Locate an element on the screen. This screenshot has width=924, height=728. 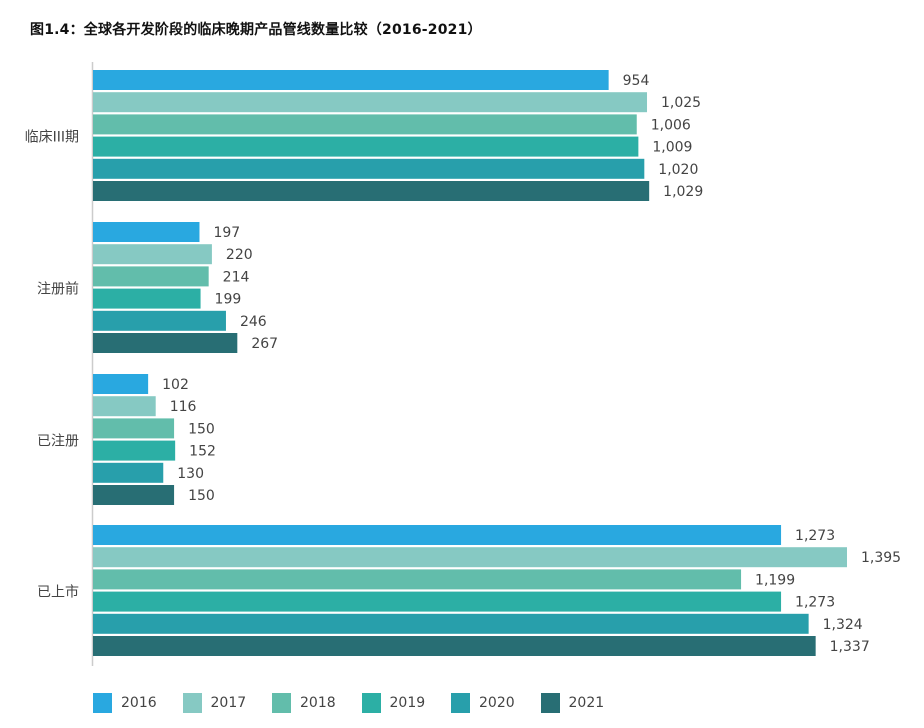
legend-label: 2019 is located at coordinates (407, 703).